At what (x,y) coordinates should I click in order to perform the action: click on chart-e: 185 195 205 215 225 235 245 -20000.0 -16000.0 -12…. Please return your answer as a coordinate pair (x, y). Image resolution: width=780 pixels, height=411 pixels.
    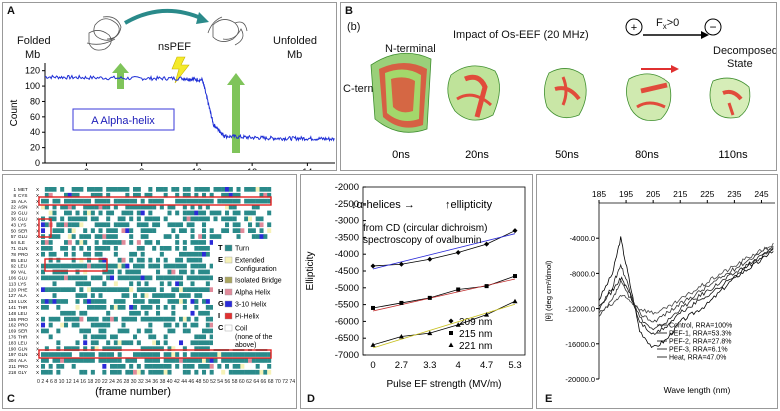
    Looking at the image, I should click on (659, 292).